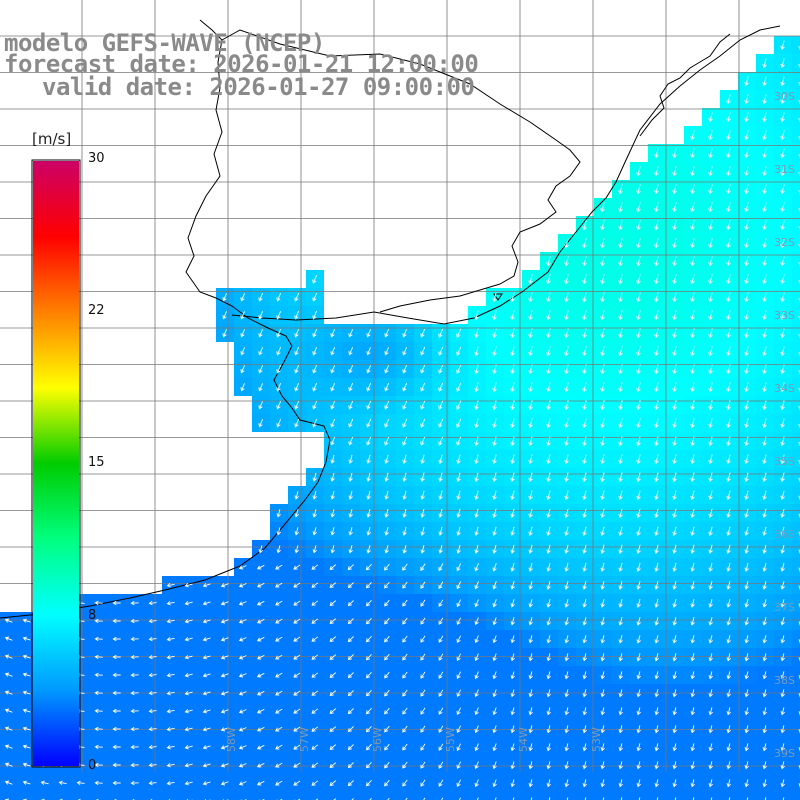  What do you see at coordinates (784, 753) in the screenshot?
I see `lat-label: 39S` at bounding box center [784, 753].